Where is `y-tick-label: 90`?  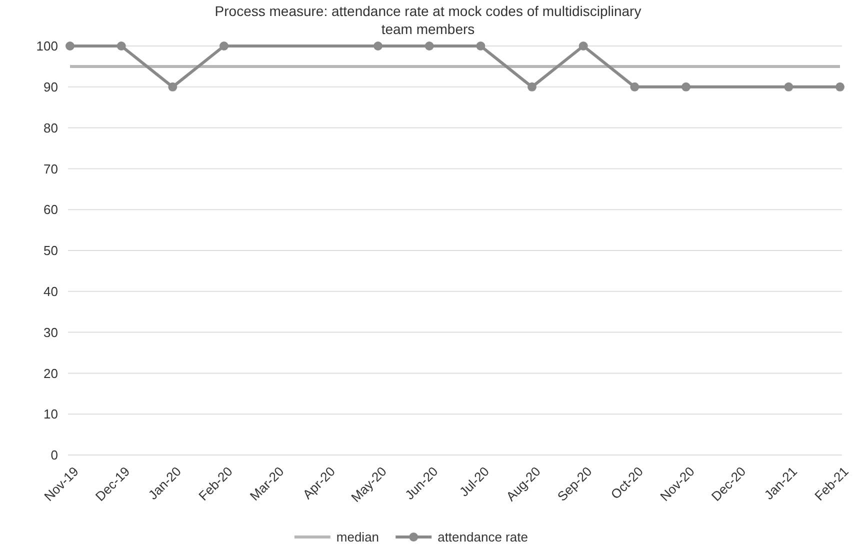
y-tick-label: 90 is located at coordinates (51, 86).